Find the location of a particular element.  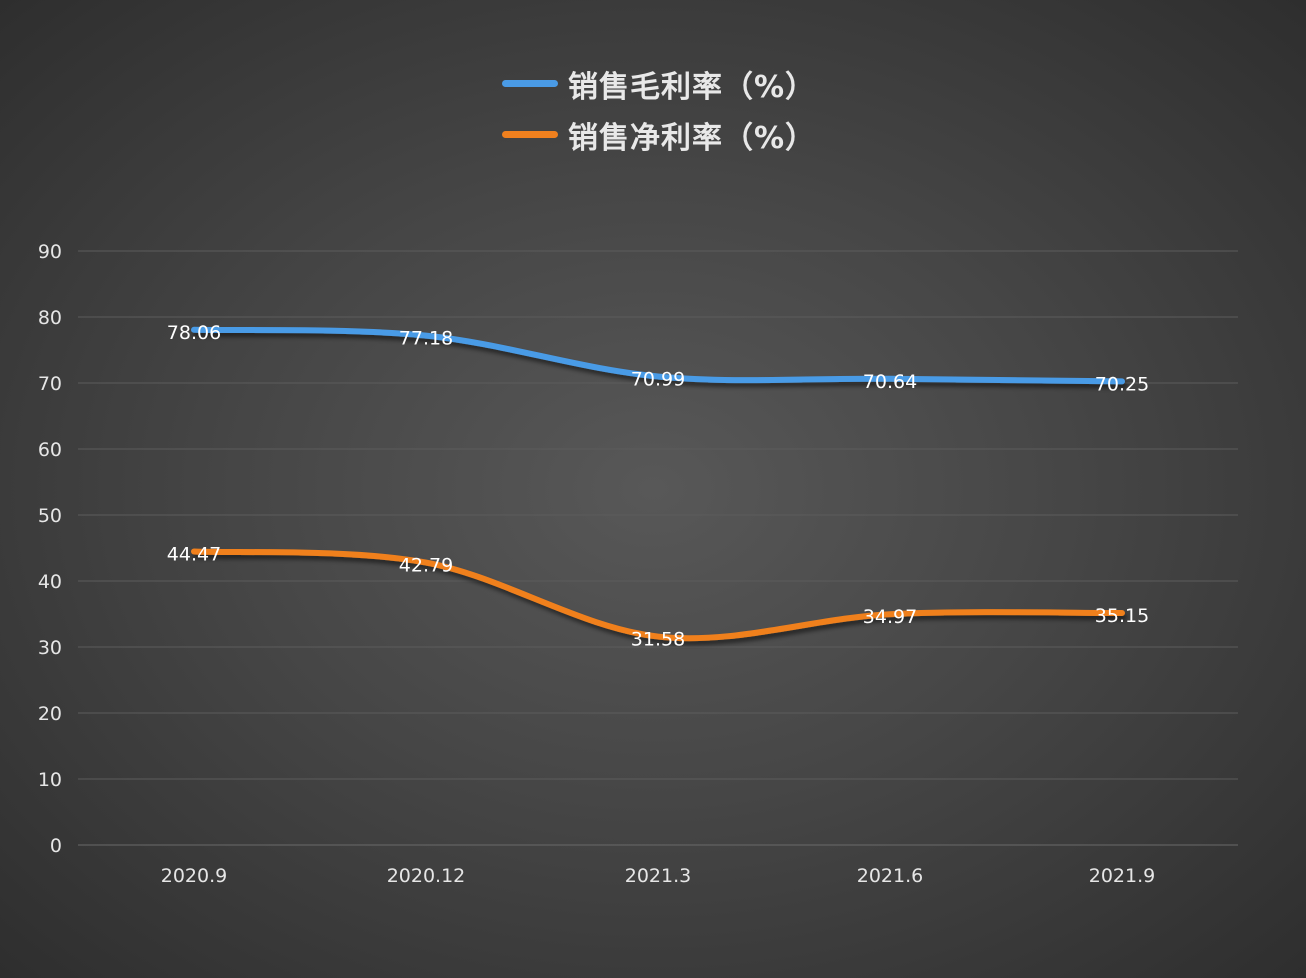

legend-swatch-gross-margin is located at coordinates (530, 83).